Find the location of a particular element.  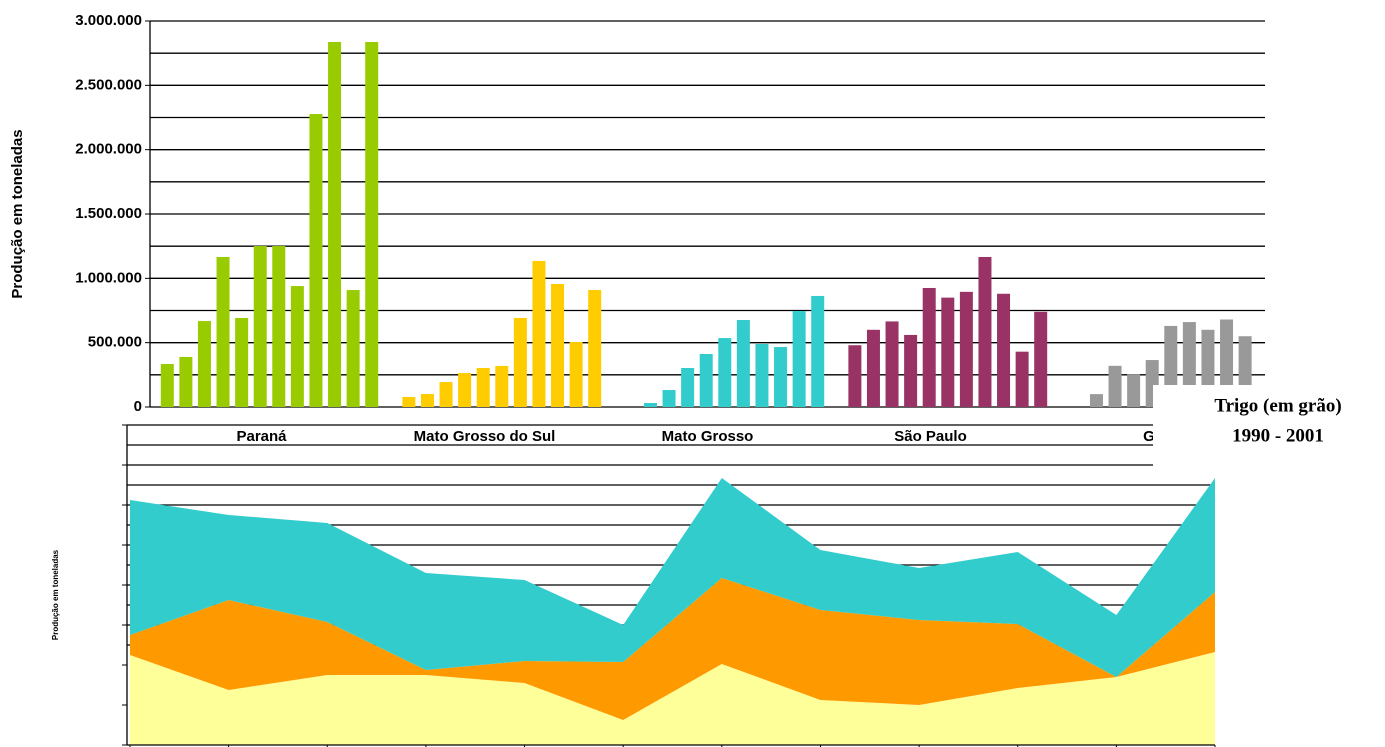

y-tick-label: 500.000 is located at coordinates (115, 342).